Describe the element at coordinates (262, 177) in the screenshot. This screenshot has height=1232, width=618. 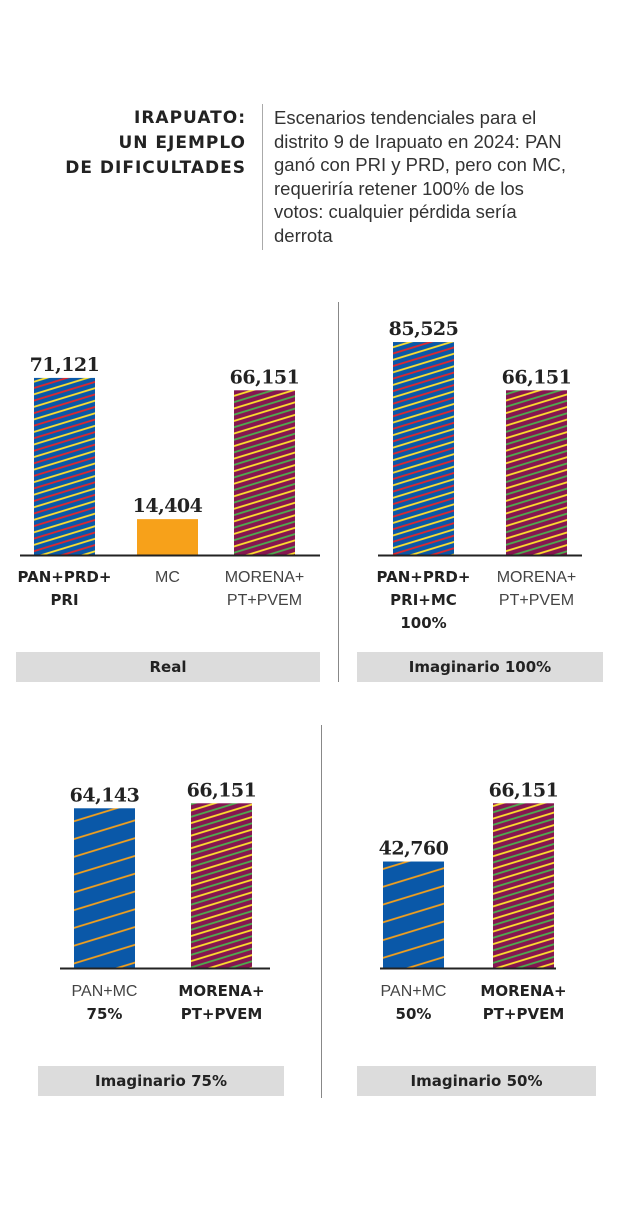
I see `header-divider` at that location.